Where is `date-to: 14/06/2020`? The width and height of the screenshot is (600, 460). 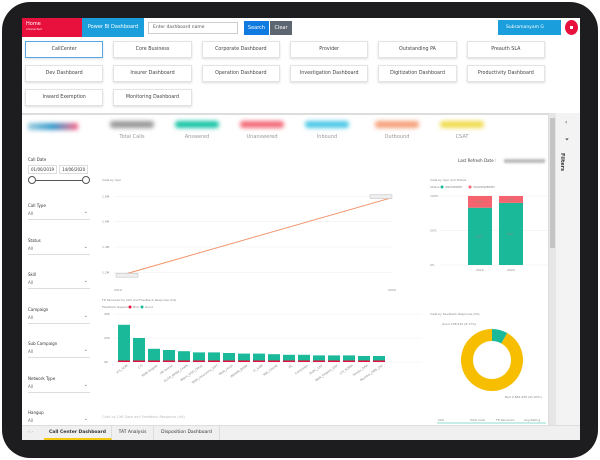 date-to: 14/06/2020 is located at coordinates (74, 169).